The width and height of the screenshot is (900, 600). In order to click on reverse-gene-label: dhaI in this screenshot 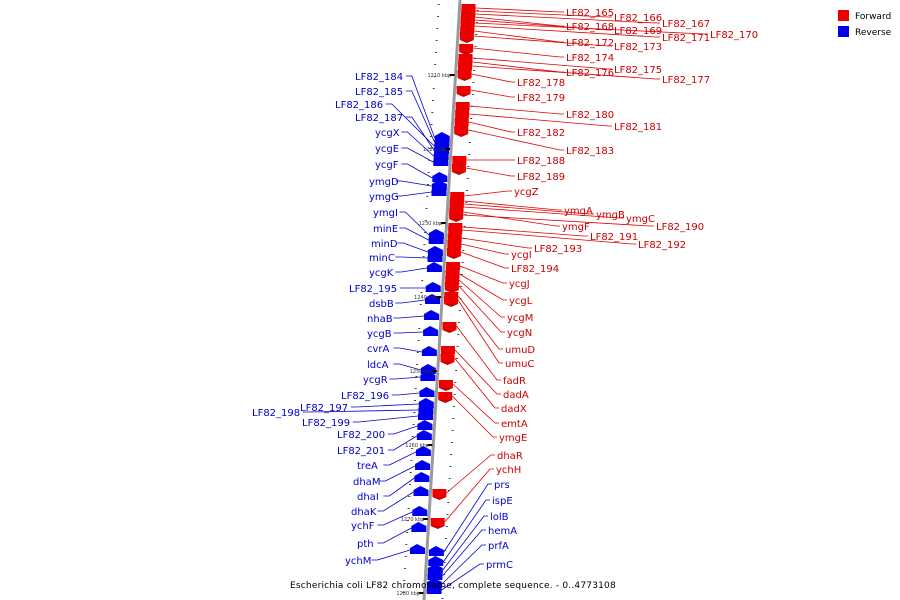, I will do `click(368, 497)`.